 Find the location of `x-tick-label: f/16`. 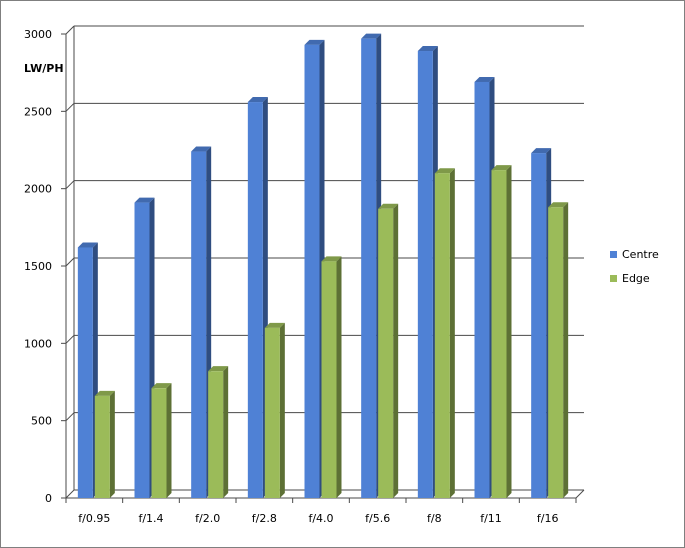

x-tick-label: f/16 is located at coordinates (548, 518).